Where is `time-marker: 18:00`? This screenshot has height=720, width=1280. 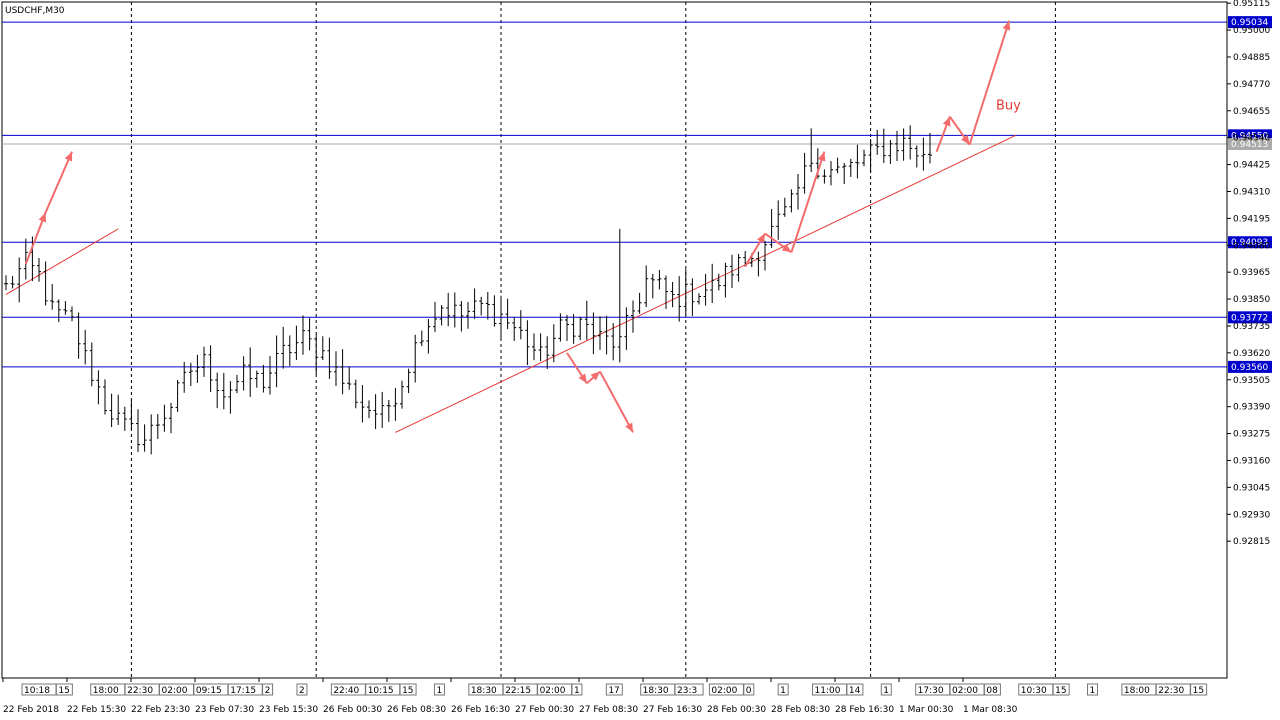
time-marker: 18:00 is located at coordinates (108, 689).